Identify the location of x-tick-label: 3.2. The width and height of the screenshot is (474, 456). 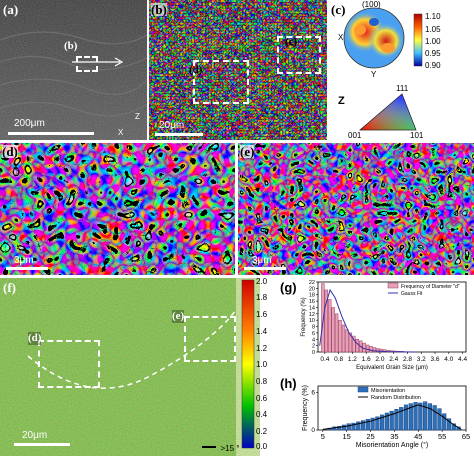
(421, 359).